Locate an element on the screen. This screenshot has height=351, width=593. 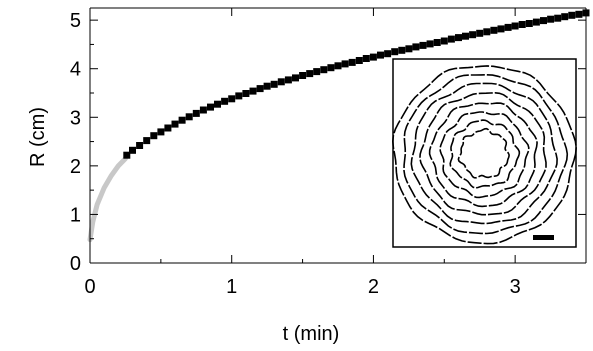
y-tick-label: 4 is located at coordinates (75, 70).